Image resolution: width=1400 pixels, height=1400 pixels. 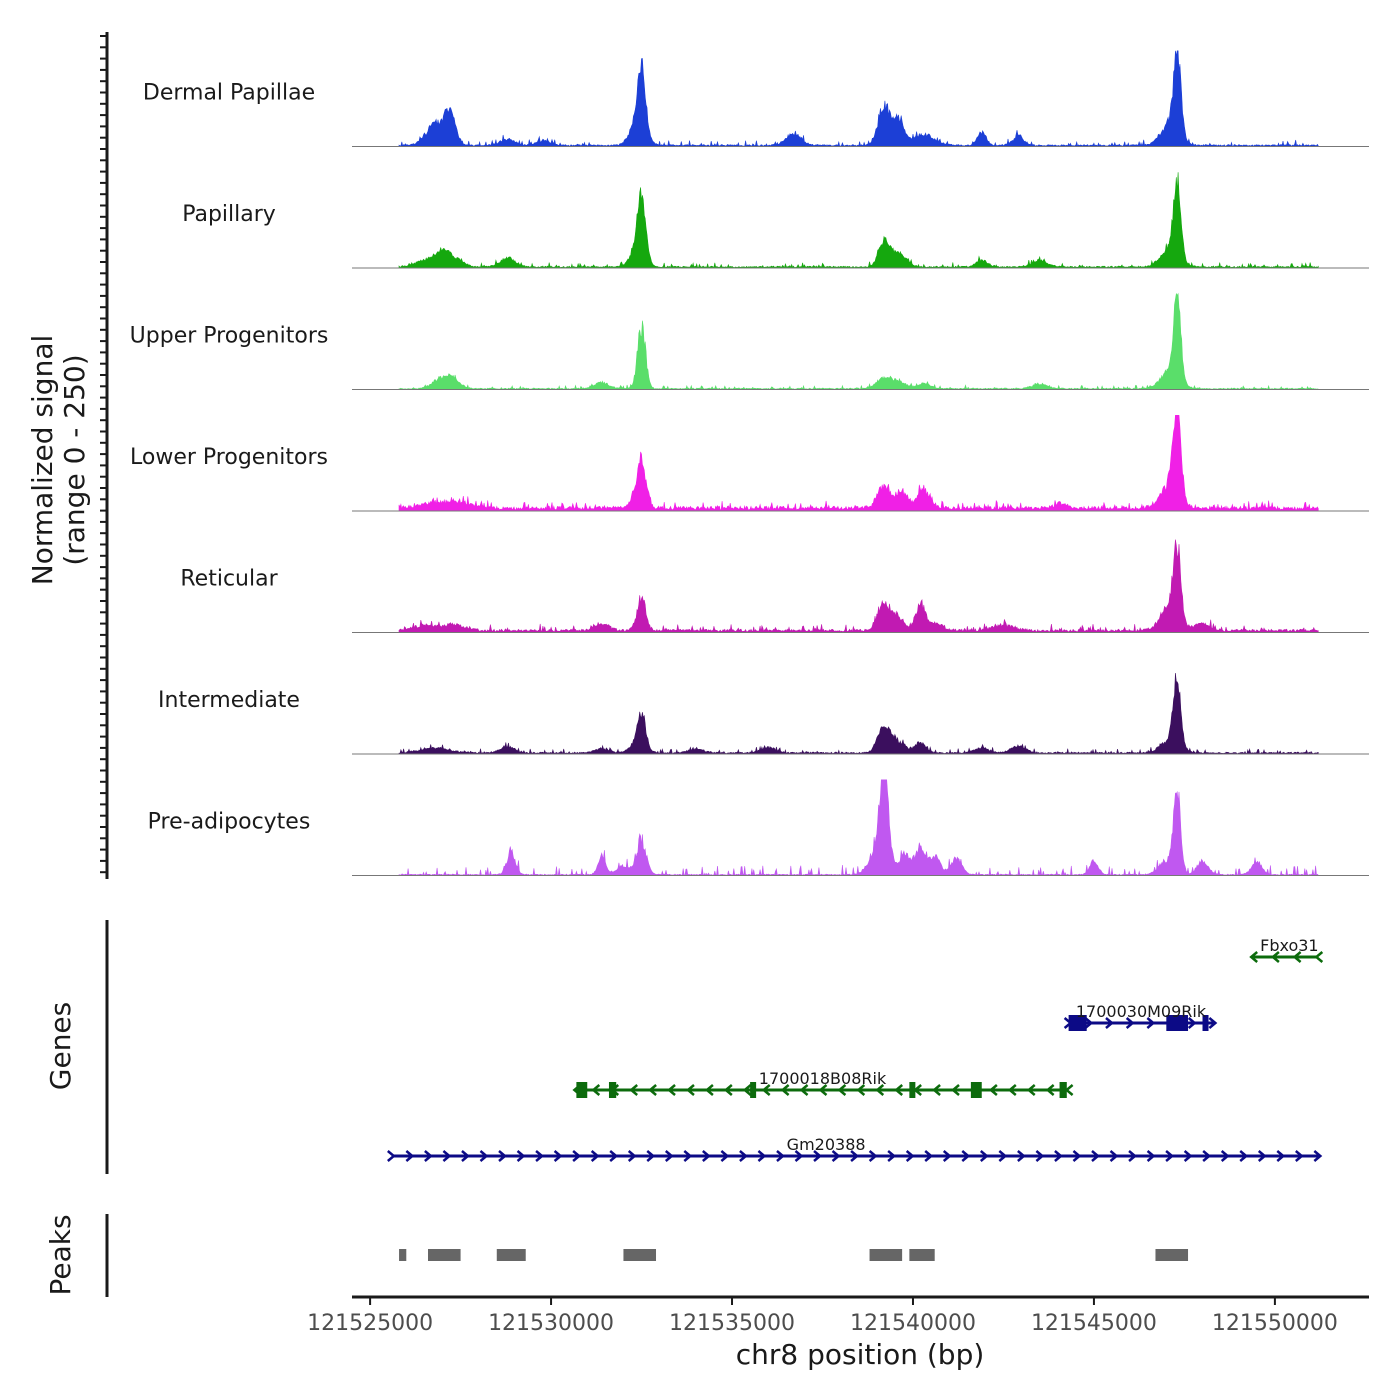 What do you see at coordinates (229, 700) in the screenshot?
I see `track-label: Intermediate` at bounding box center [229, 700].